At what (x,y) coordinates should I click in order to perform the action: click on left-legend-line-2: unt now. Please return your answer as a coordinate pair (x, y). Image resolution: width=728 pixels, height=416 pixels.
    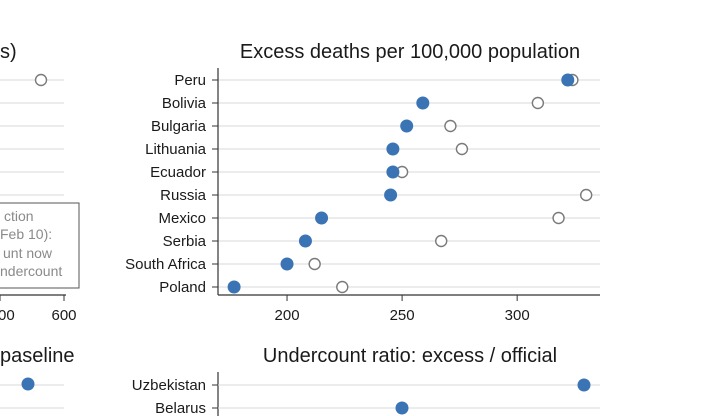
    Looking at the image, I should click on (28, 253).